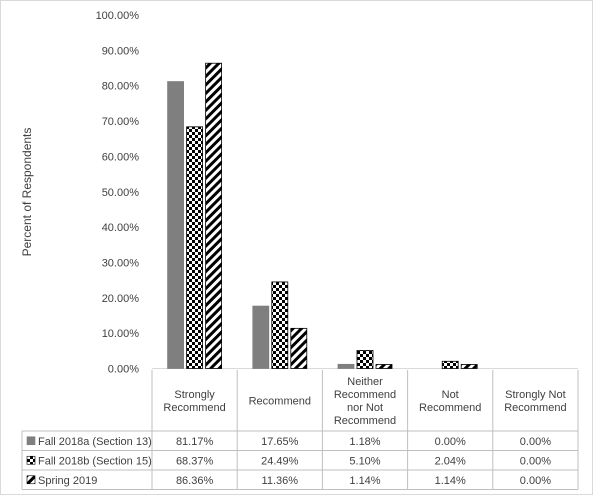 The image size is (593, 500). What do you see at coordinates (67, 481) in the screenshot?
I see `legend-series-name: Spring 2019` at bounding box center [67, 481].